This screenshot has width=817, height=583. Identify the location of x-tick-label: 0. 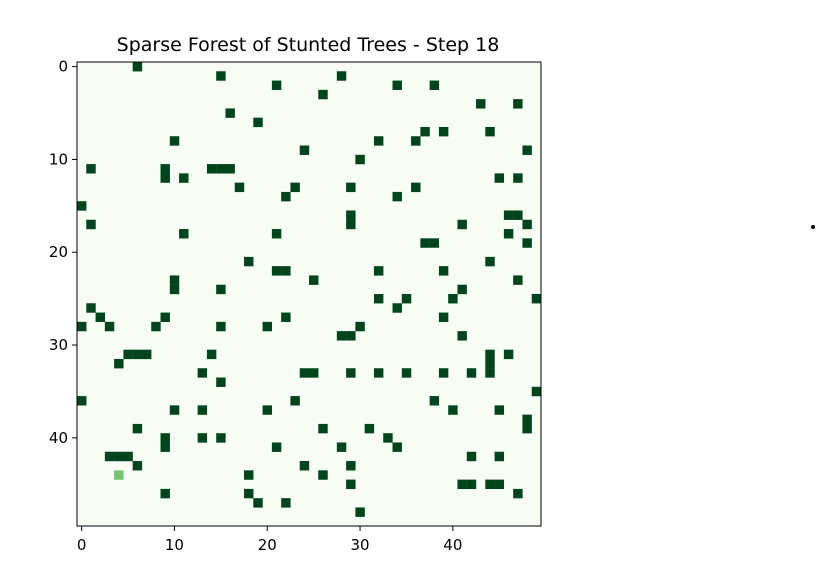
(82, 545).